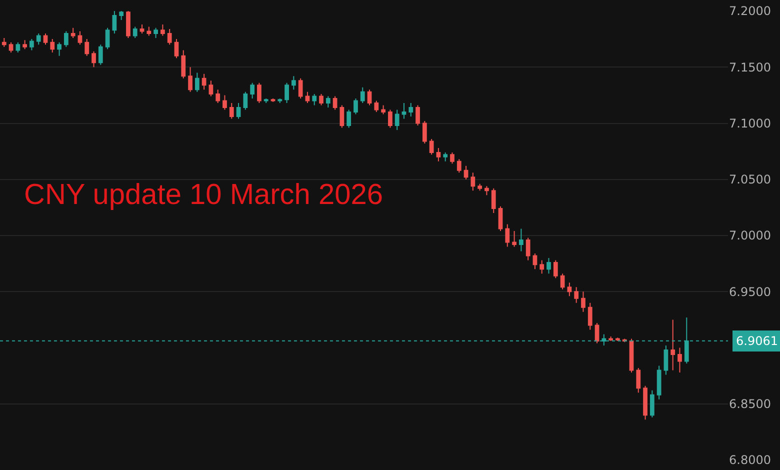  I want to click on annotation: CNY update 10 March 2026, so click(203, 195).